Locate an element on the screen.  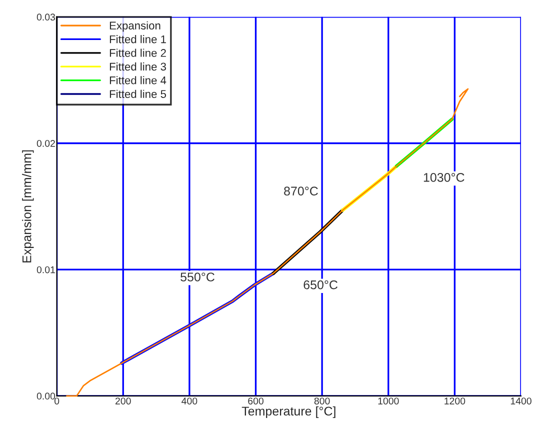
y-tick-label: 0.00 is located at coordinates (46, 396).